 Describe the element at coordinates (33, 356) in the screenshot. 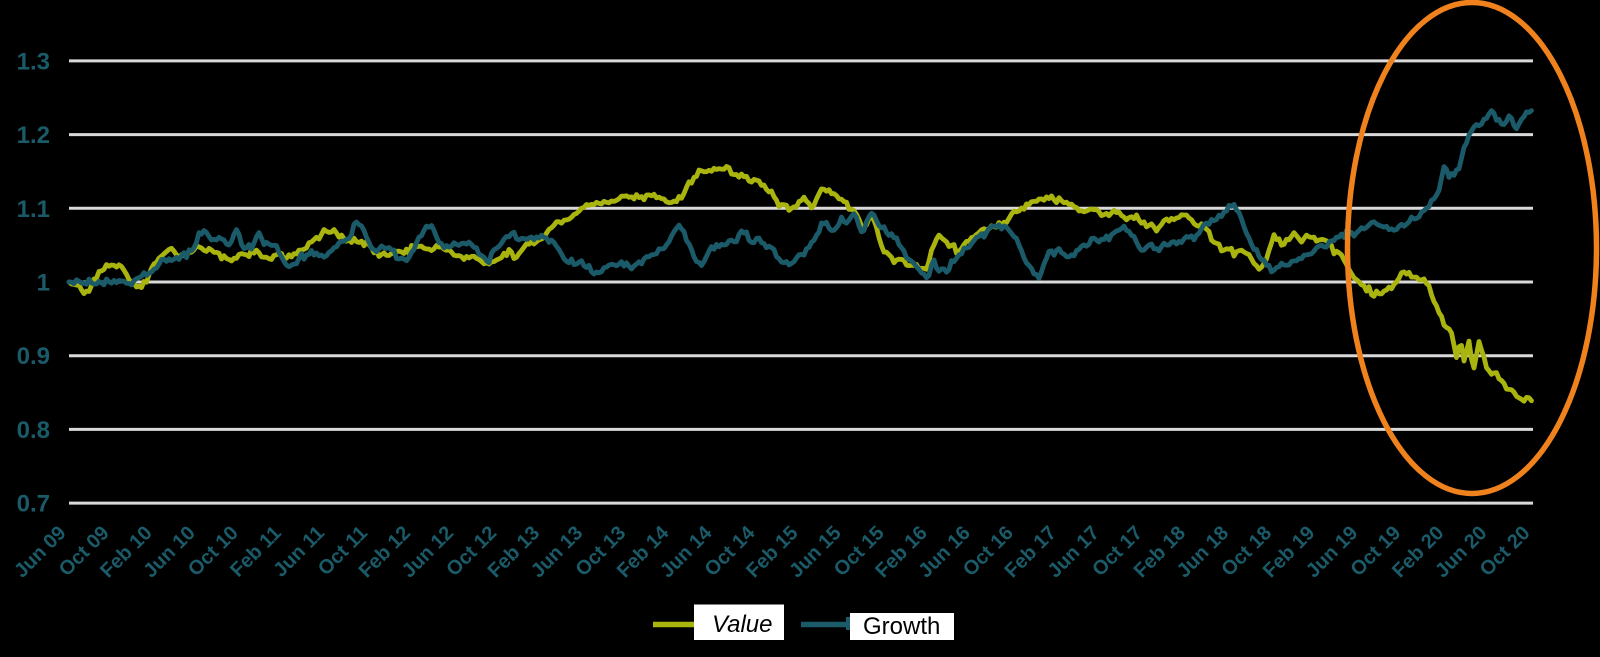

I see `svg-text: 0.9` at that location.